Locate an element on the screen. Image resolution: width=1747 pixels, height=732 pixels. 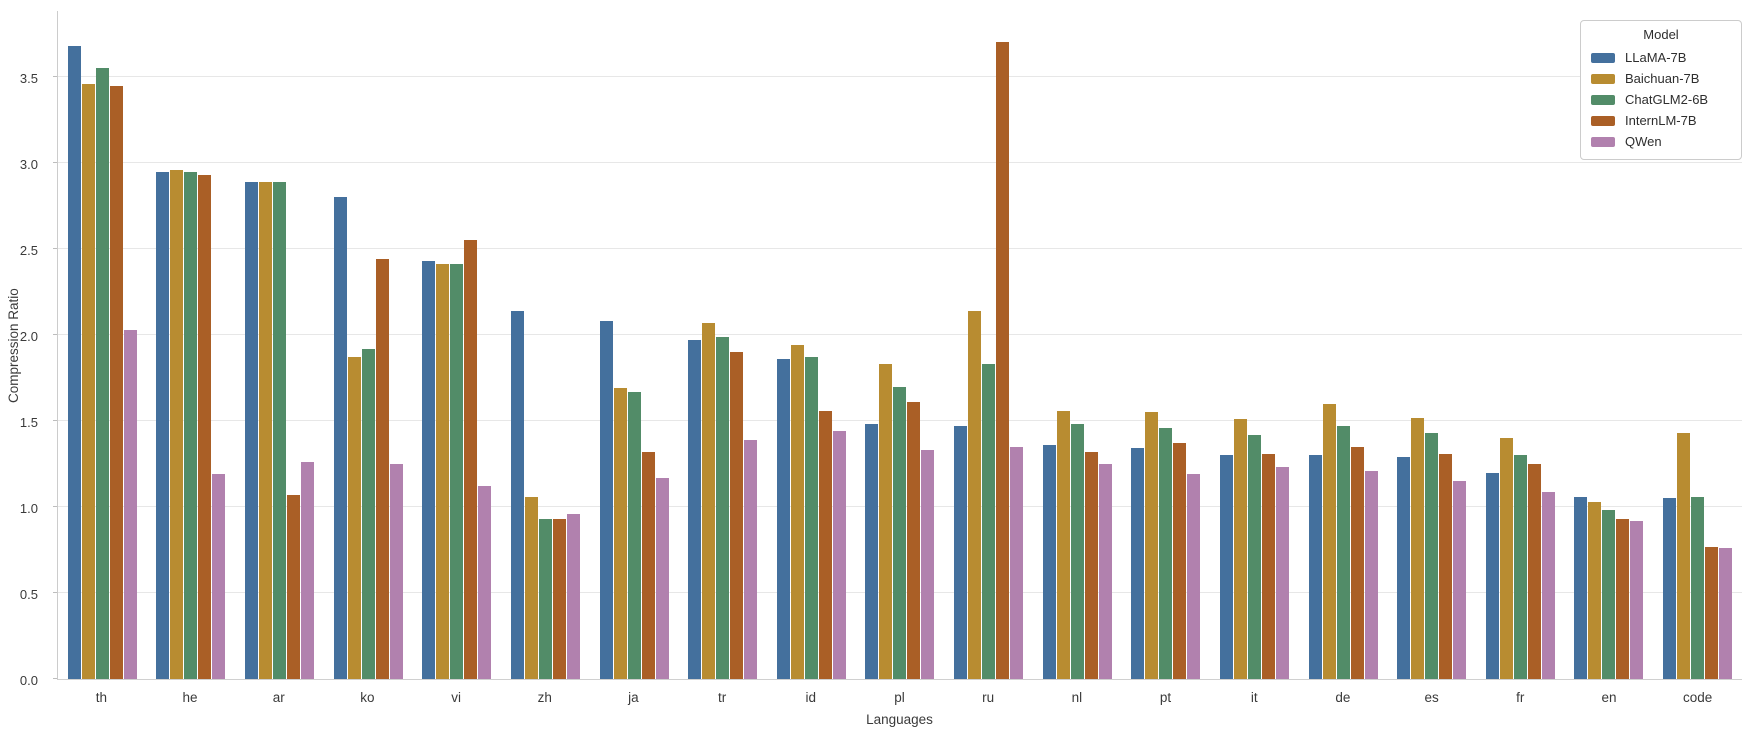
legend-label: QWen is located at coordinates (1643, 141).